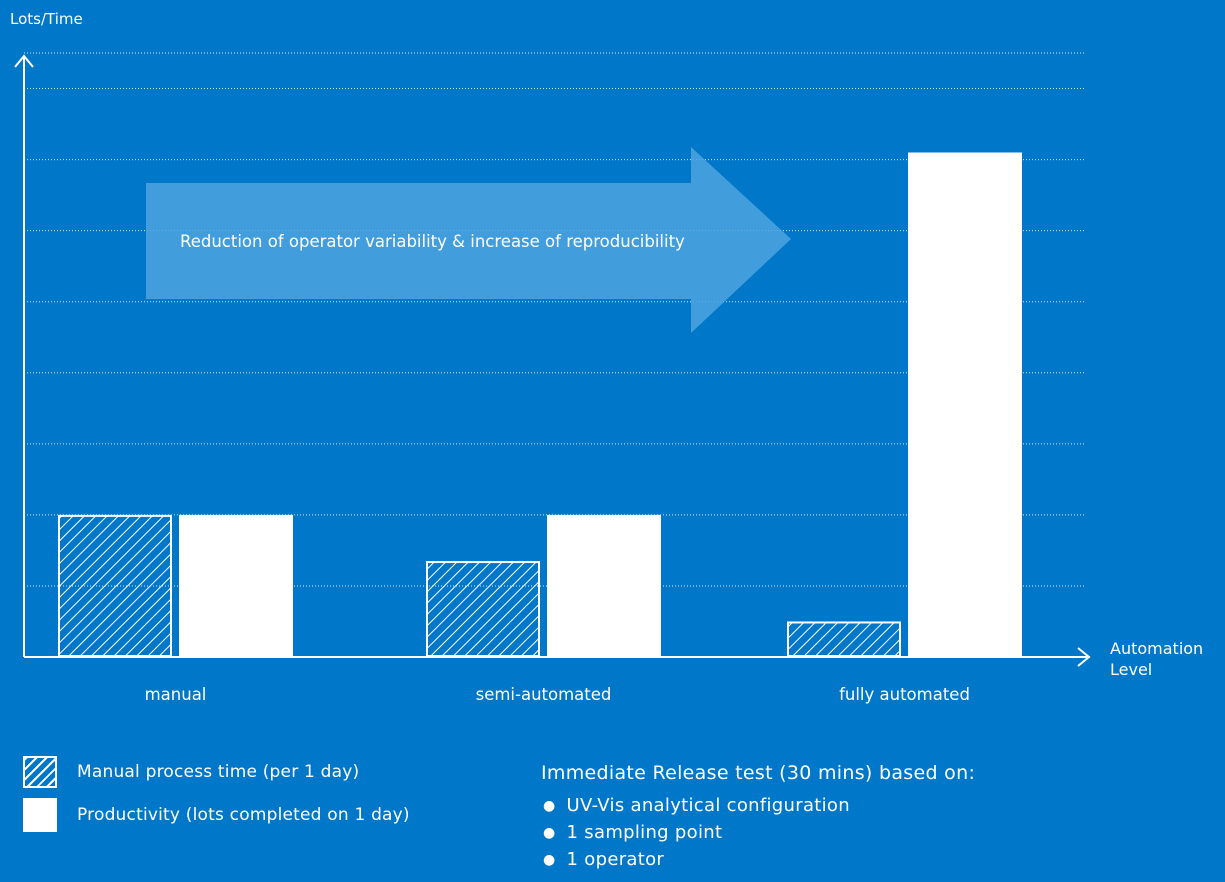 Image resolution: width=1225 pixels, height=882 pixels. I want to click on note-list-item: ● UV-Vis analytical configuration, so click(758, 805).